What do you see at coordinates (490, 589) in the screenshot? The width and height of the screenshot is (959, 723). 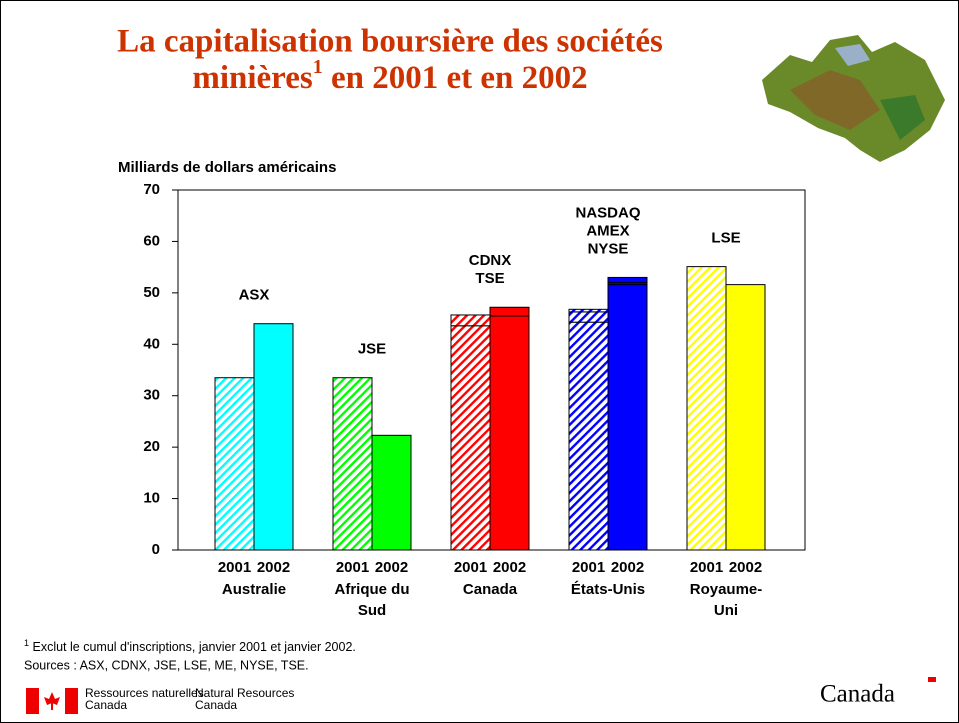 I see `group-label: Canada` at bounding box center [490, 589].